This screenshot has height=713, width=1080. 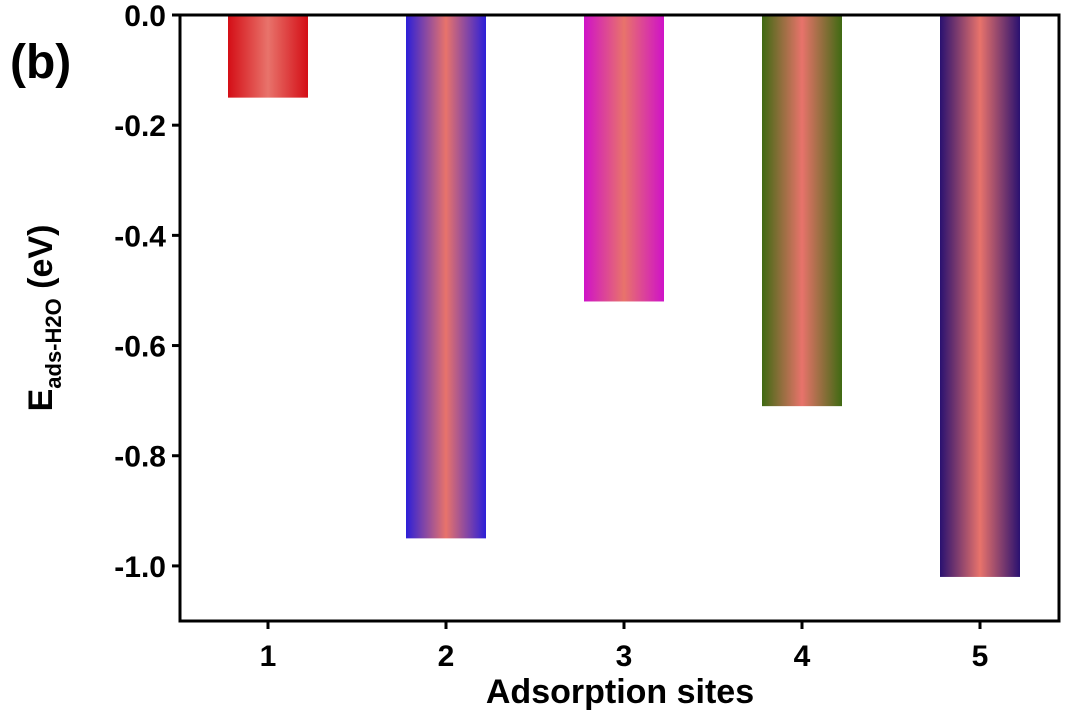 I want to click on y-tick-label: -1.0, so click(x=140, y=567).